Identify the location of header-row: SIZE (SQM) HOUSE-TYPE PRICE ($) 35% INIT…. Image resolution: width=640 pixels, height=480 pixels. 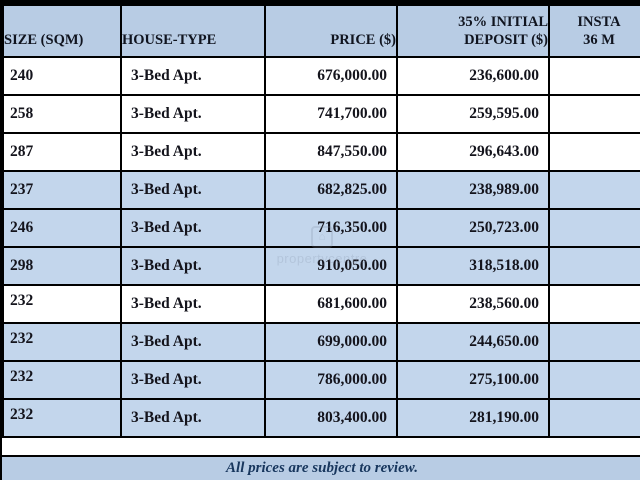
(321, 31).